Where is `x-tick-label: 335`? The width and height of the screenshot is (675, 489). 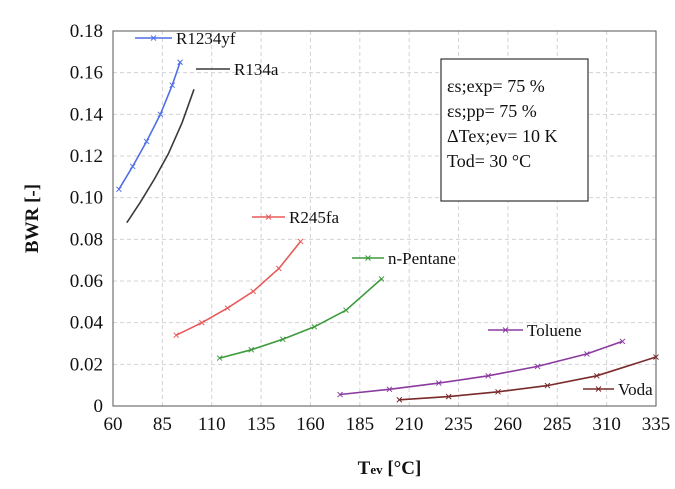 x-tick-label: 335 is located at coordinates (656, 424).